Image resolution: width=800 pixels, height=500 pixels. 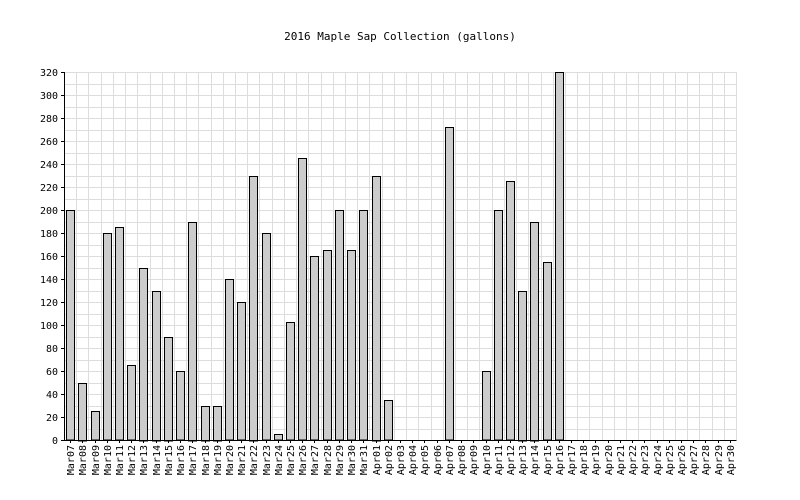 I want to click on bar-mar27, so click(x=314, y=348).